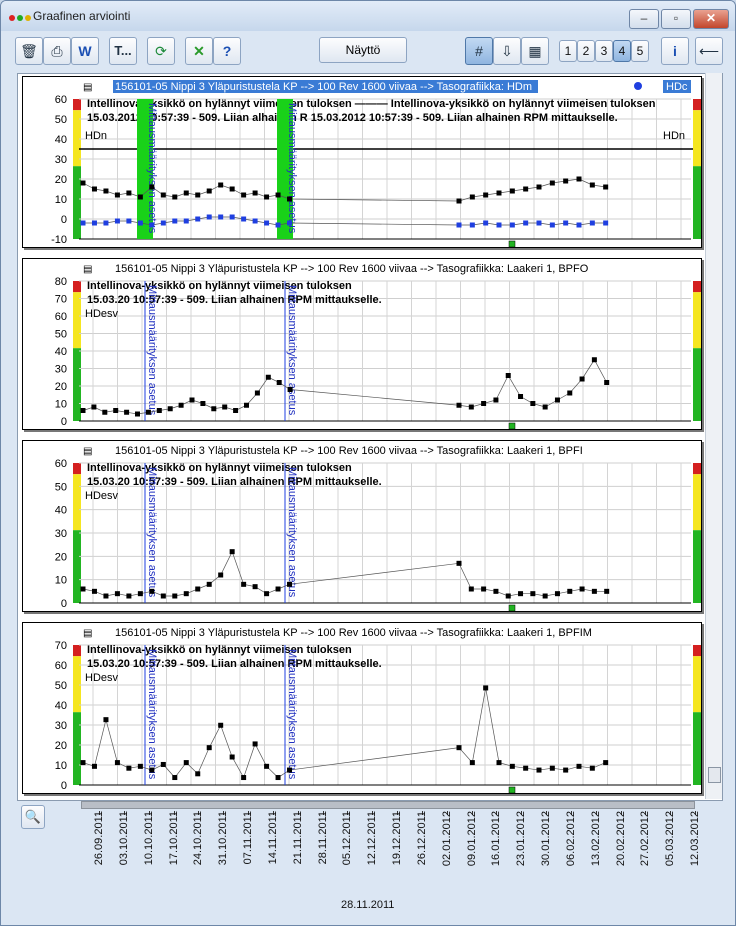  Describe the element at coordinates (77, 651) in the screenshot. I see `status-bar-red` at that location.